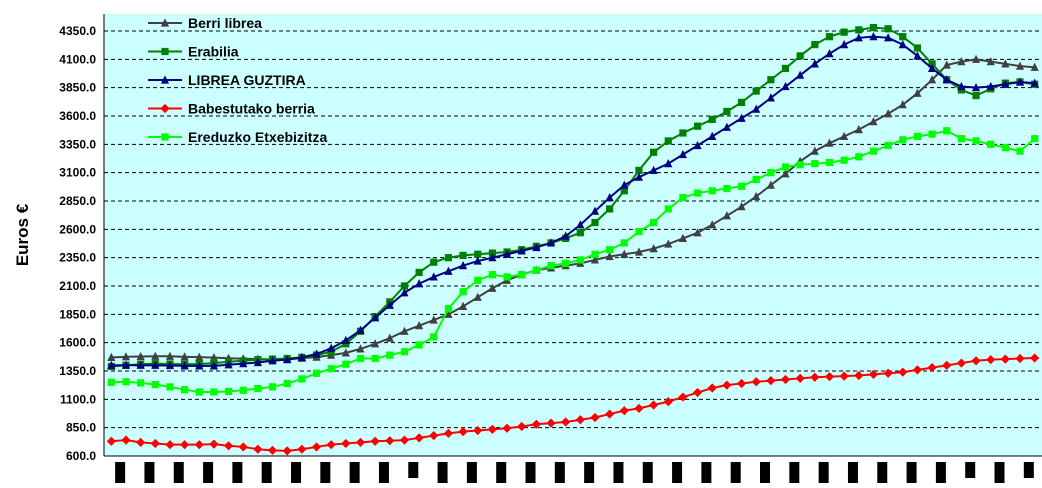 This screenshot has width=1042, height=488. Describe the element at coordinates (22, 234) in the screenshot. I see `y-axis-label: Euros €` at that location.